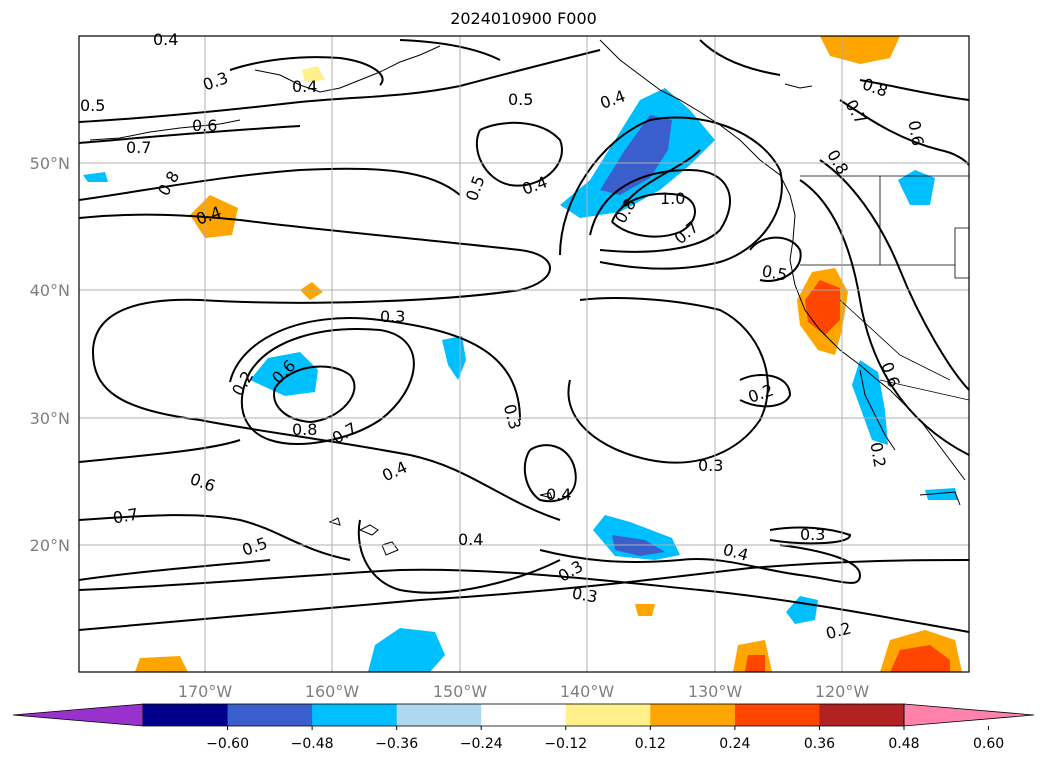 The width and height of the screenshot is (1047, 765). What do you see at coordinates (161, 664) in the screenshot?
I see `fill-positive-southwest` at bounding box center [161, 664].